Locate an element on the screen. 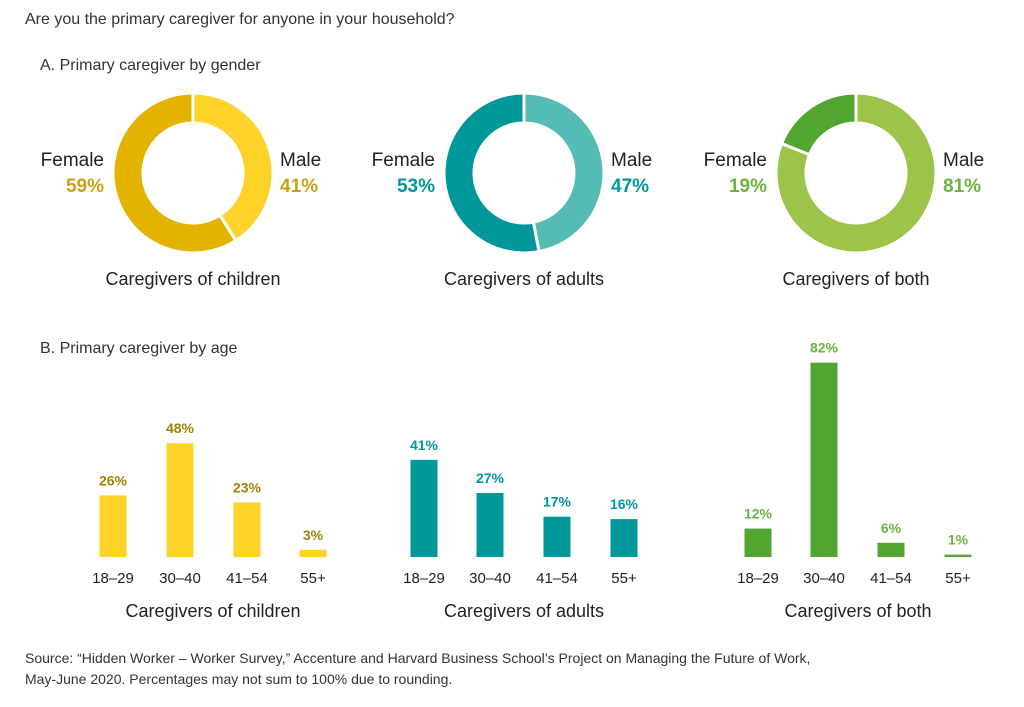  bar-value-label: 1% is located at coordinates (958, 540).